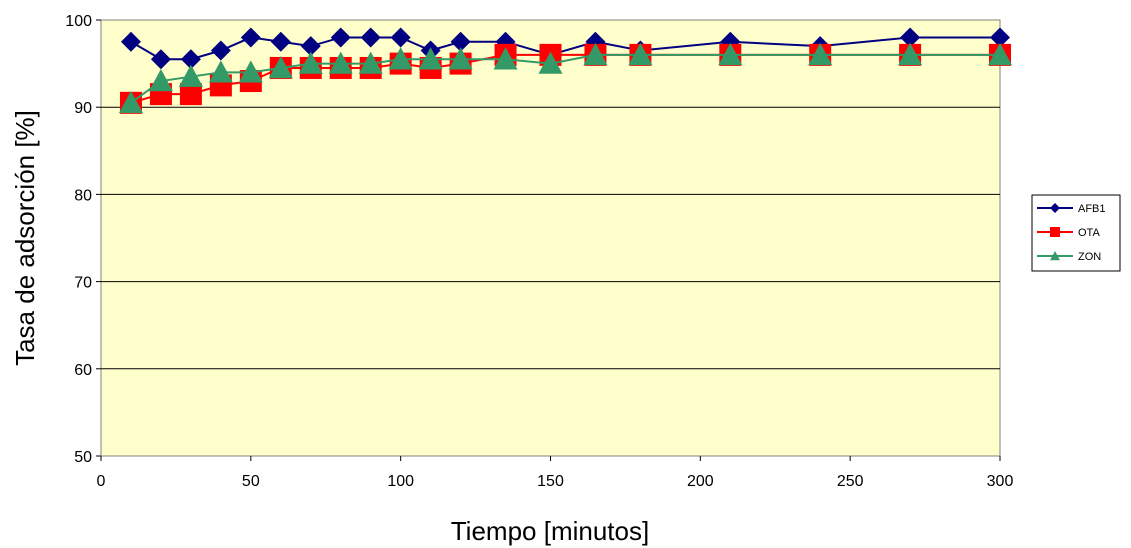 The height and width of the screenshot is (548, 1131). I want to click on legend-marker-afb1, so click(1055, 208).